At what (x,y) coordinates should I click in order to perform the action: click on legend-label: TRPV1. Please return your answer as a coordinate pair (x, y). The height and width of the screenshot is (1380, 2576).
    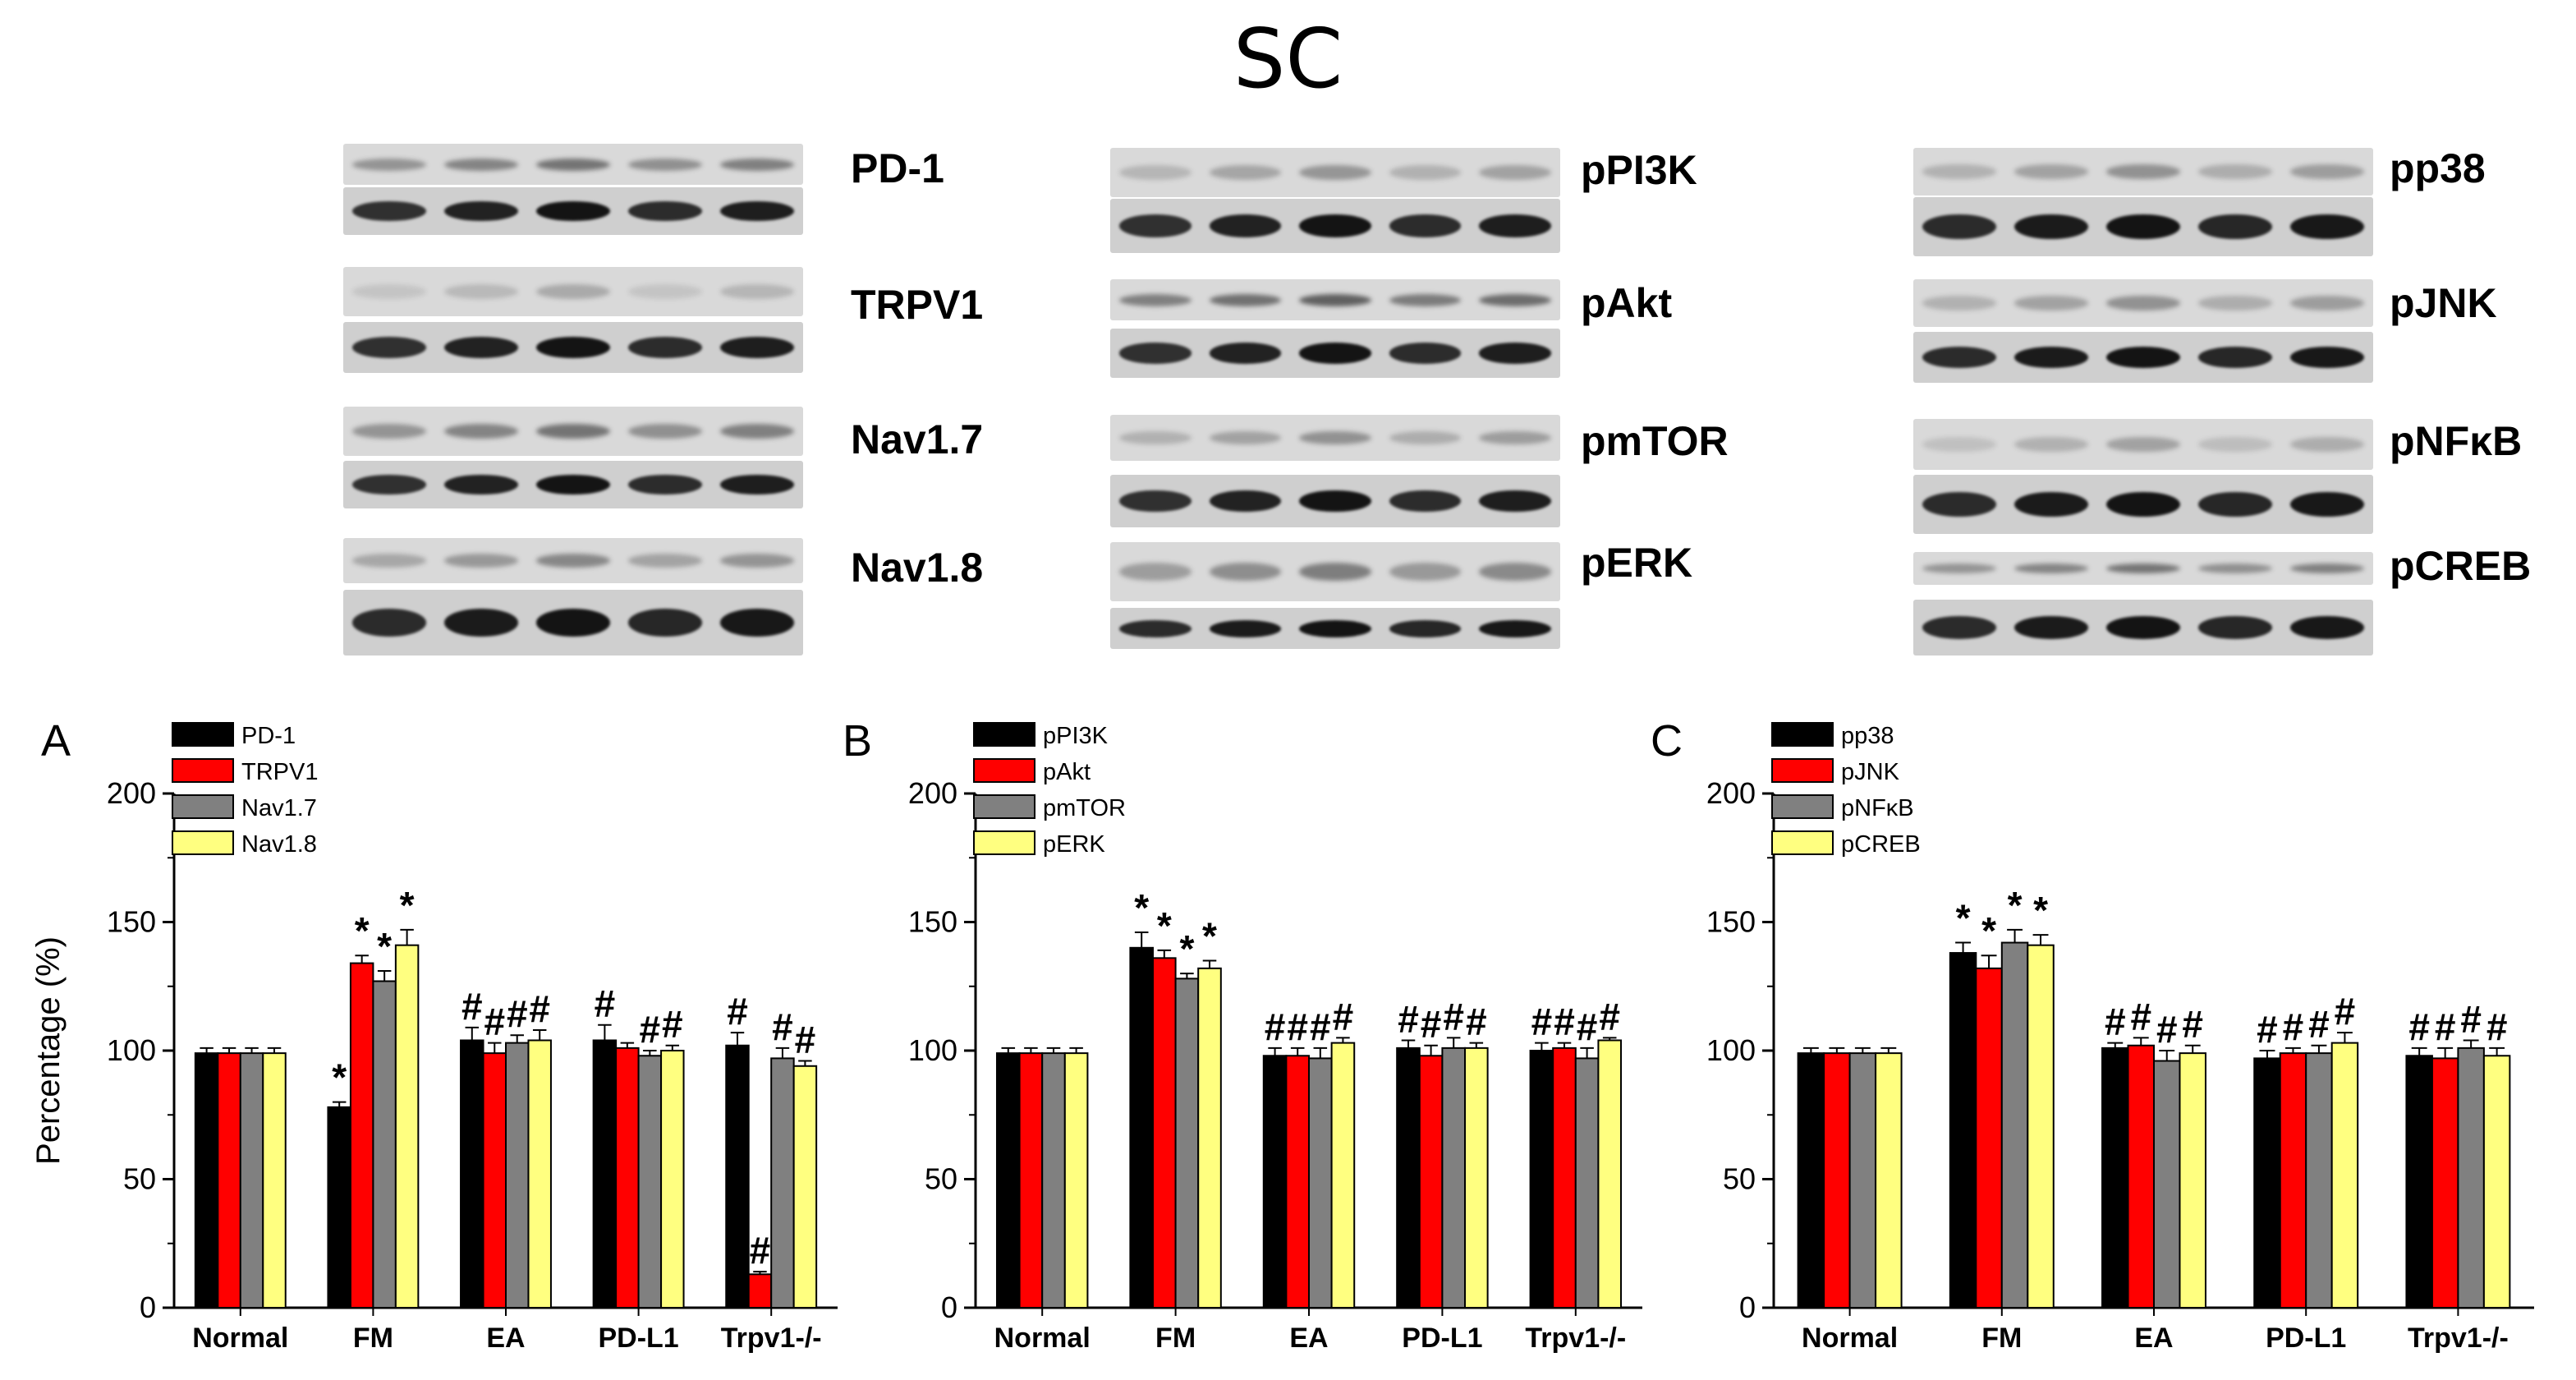
    Looking at the image, I should click on (279, 772).